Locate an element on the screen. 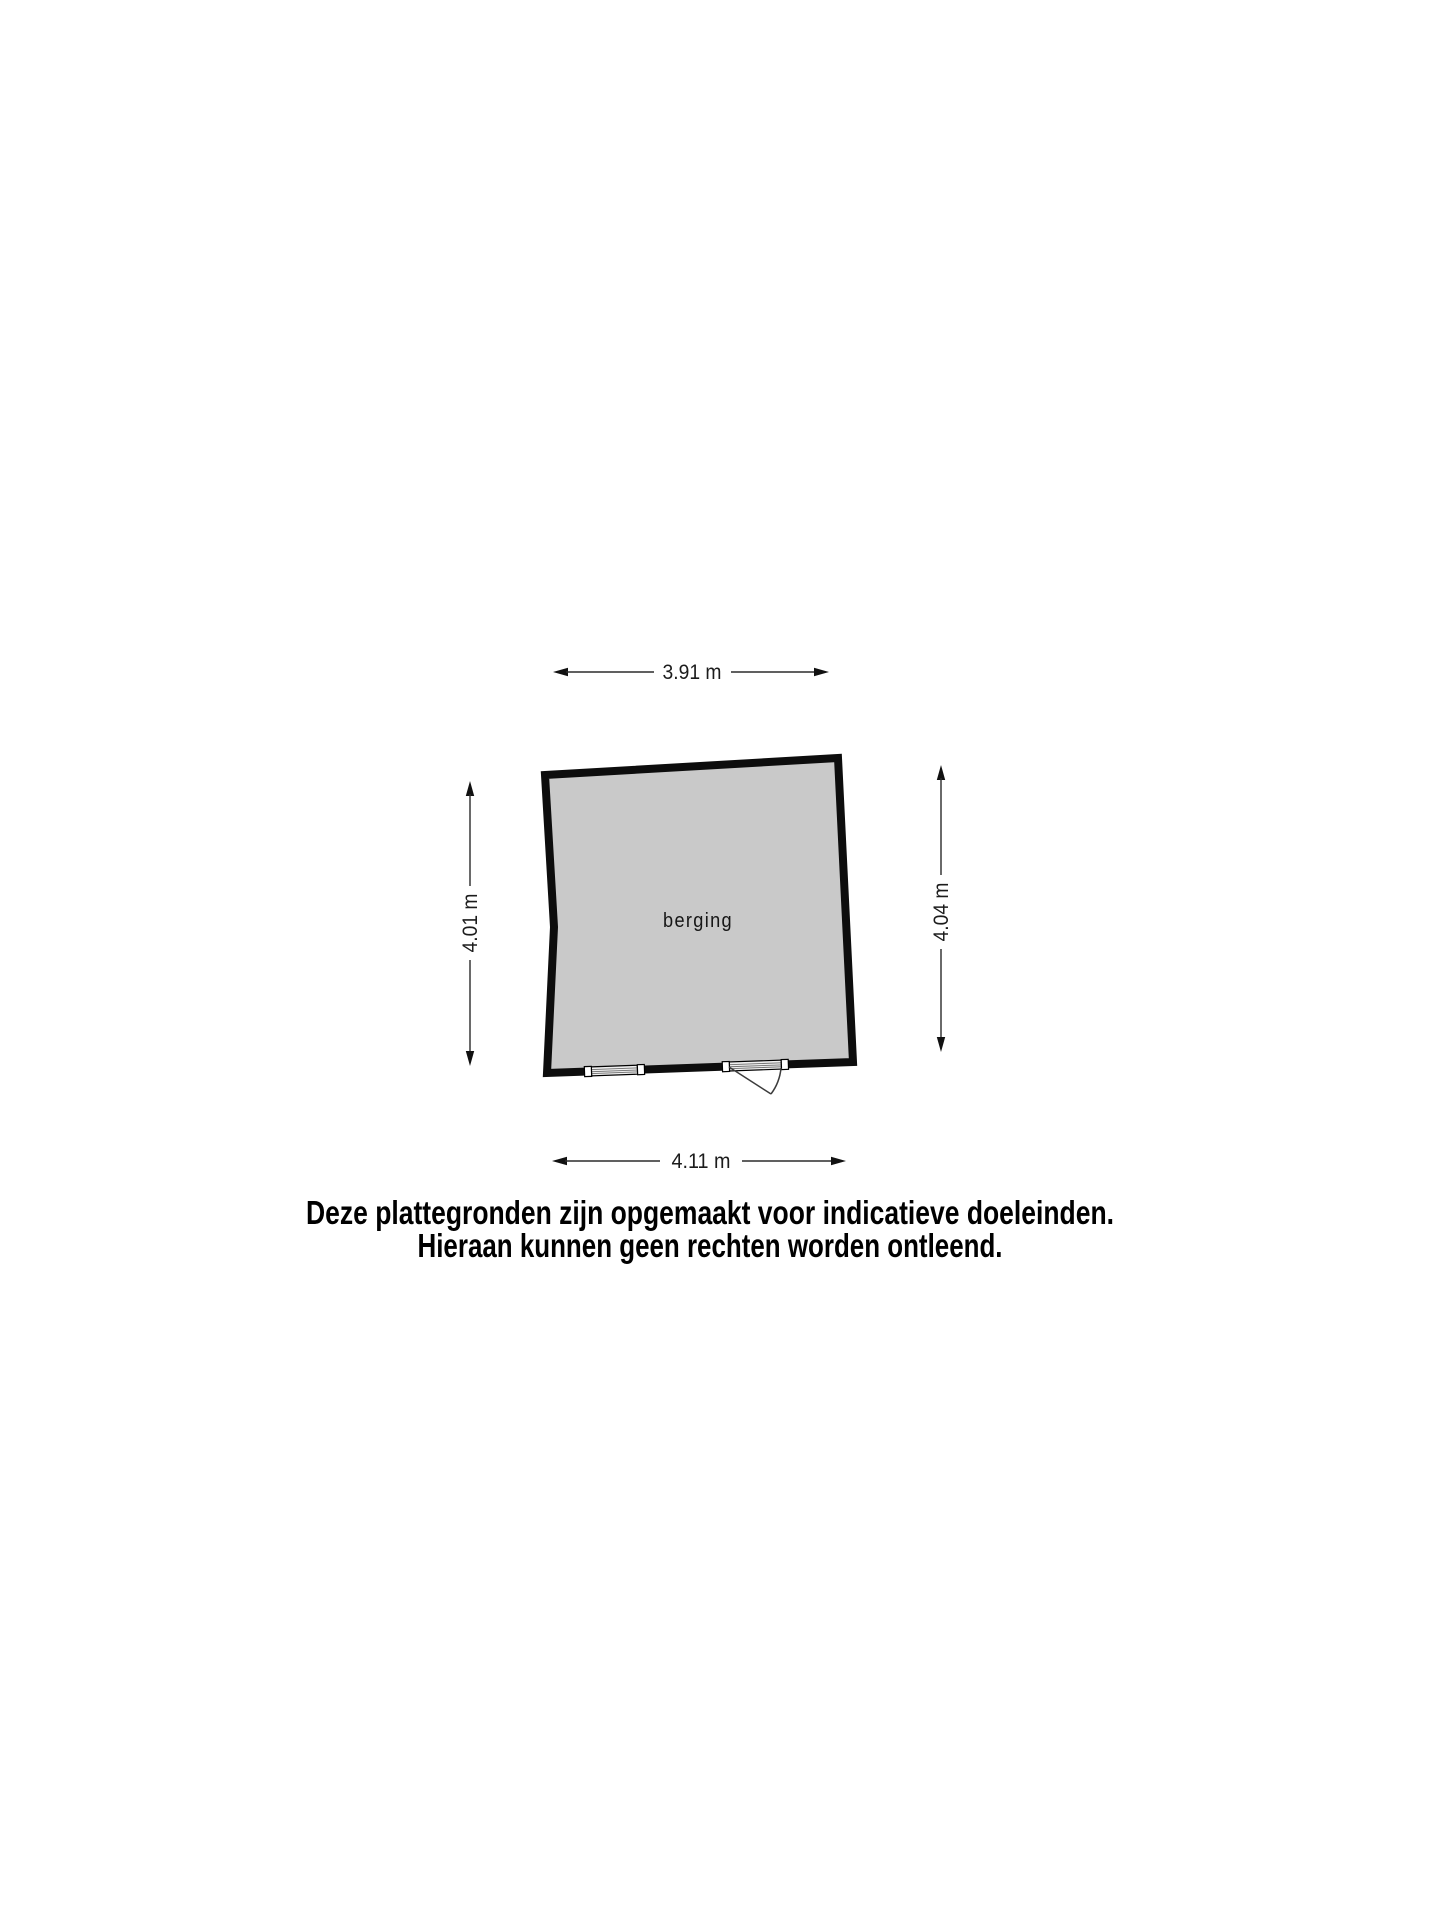 Image resolution: width=1440 pixels, height=1920 pixels. room-outline is located at coordinates (699, 915).